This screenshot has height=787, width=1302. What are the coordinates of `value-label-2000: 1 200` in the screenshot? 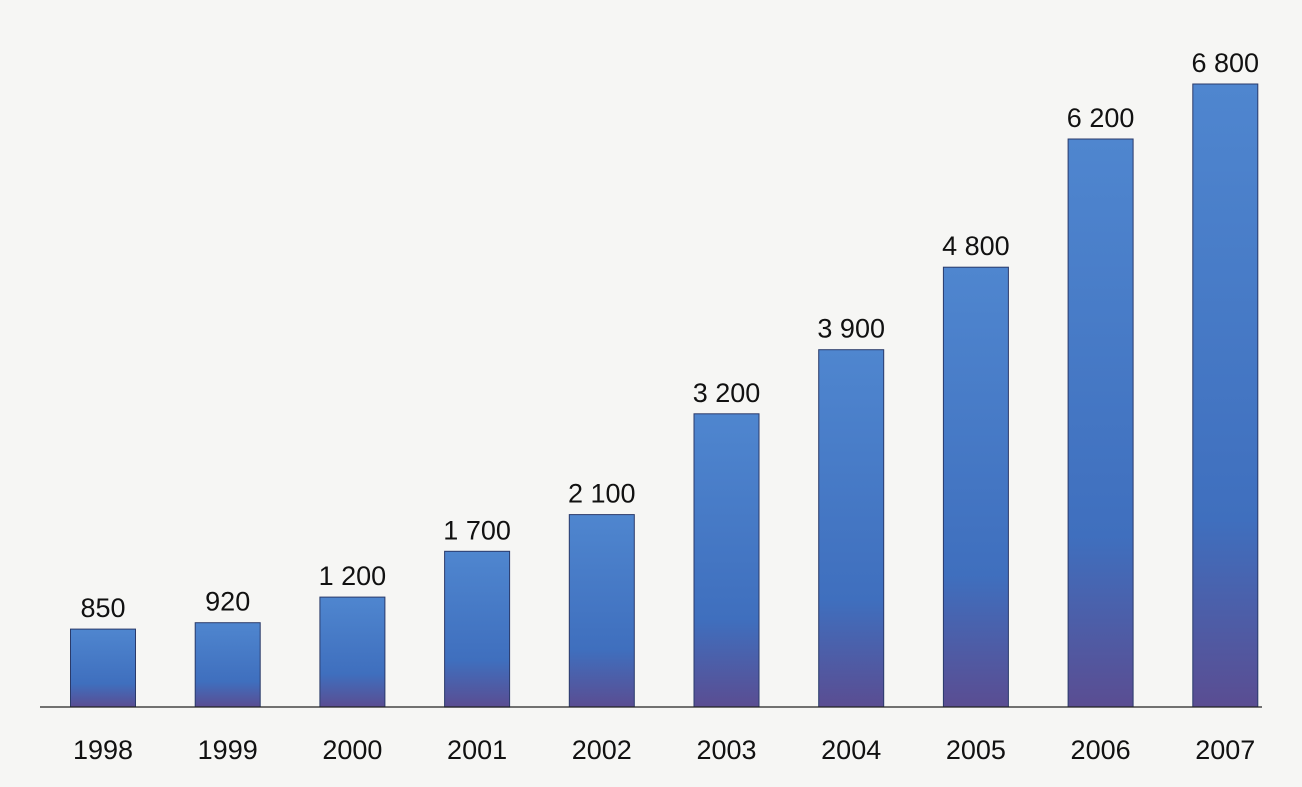 It's located at (353, 576).